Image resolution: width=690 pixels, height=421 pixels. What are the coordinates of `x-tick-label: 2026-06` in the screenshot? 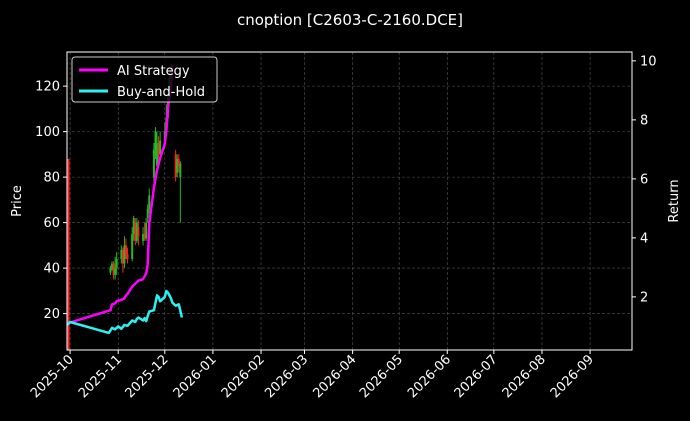 It's located at (429, 376).